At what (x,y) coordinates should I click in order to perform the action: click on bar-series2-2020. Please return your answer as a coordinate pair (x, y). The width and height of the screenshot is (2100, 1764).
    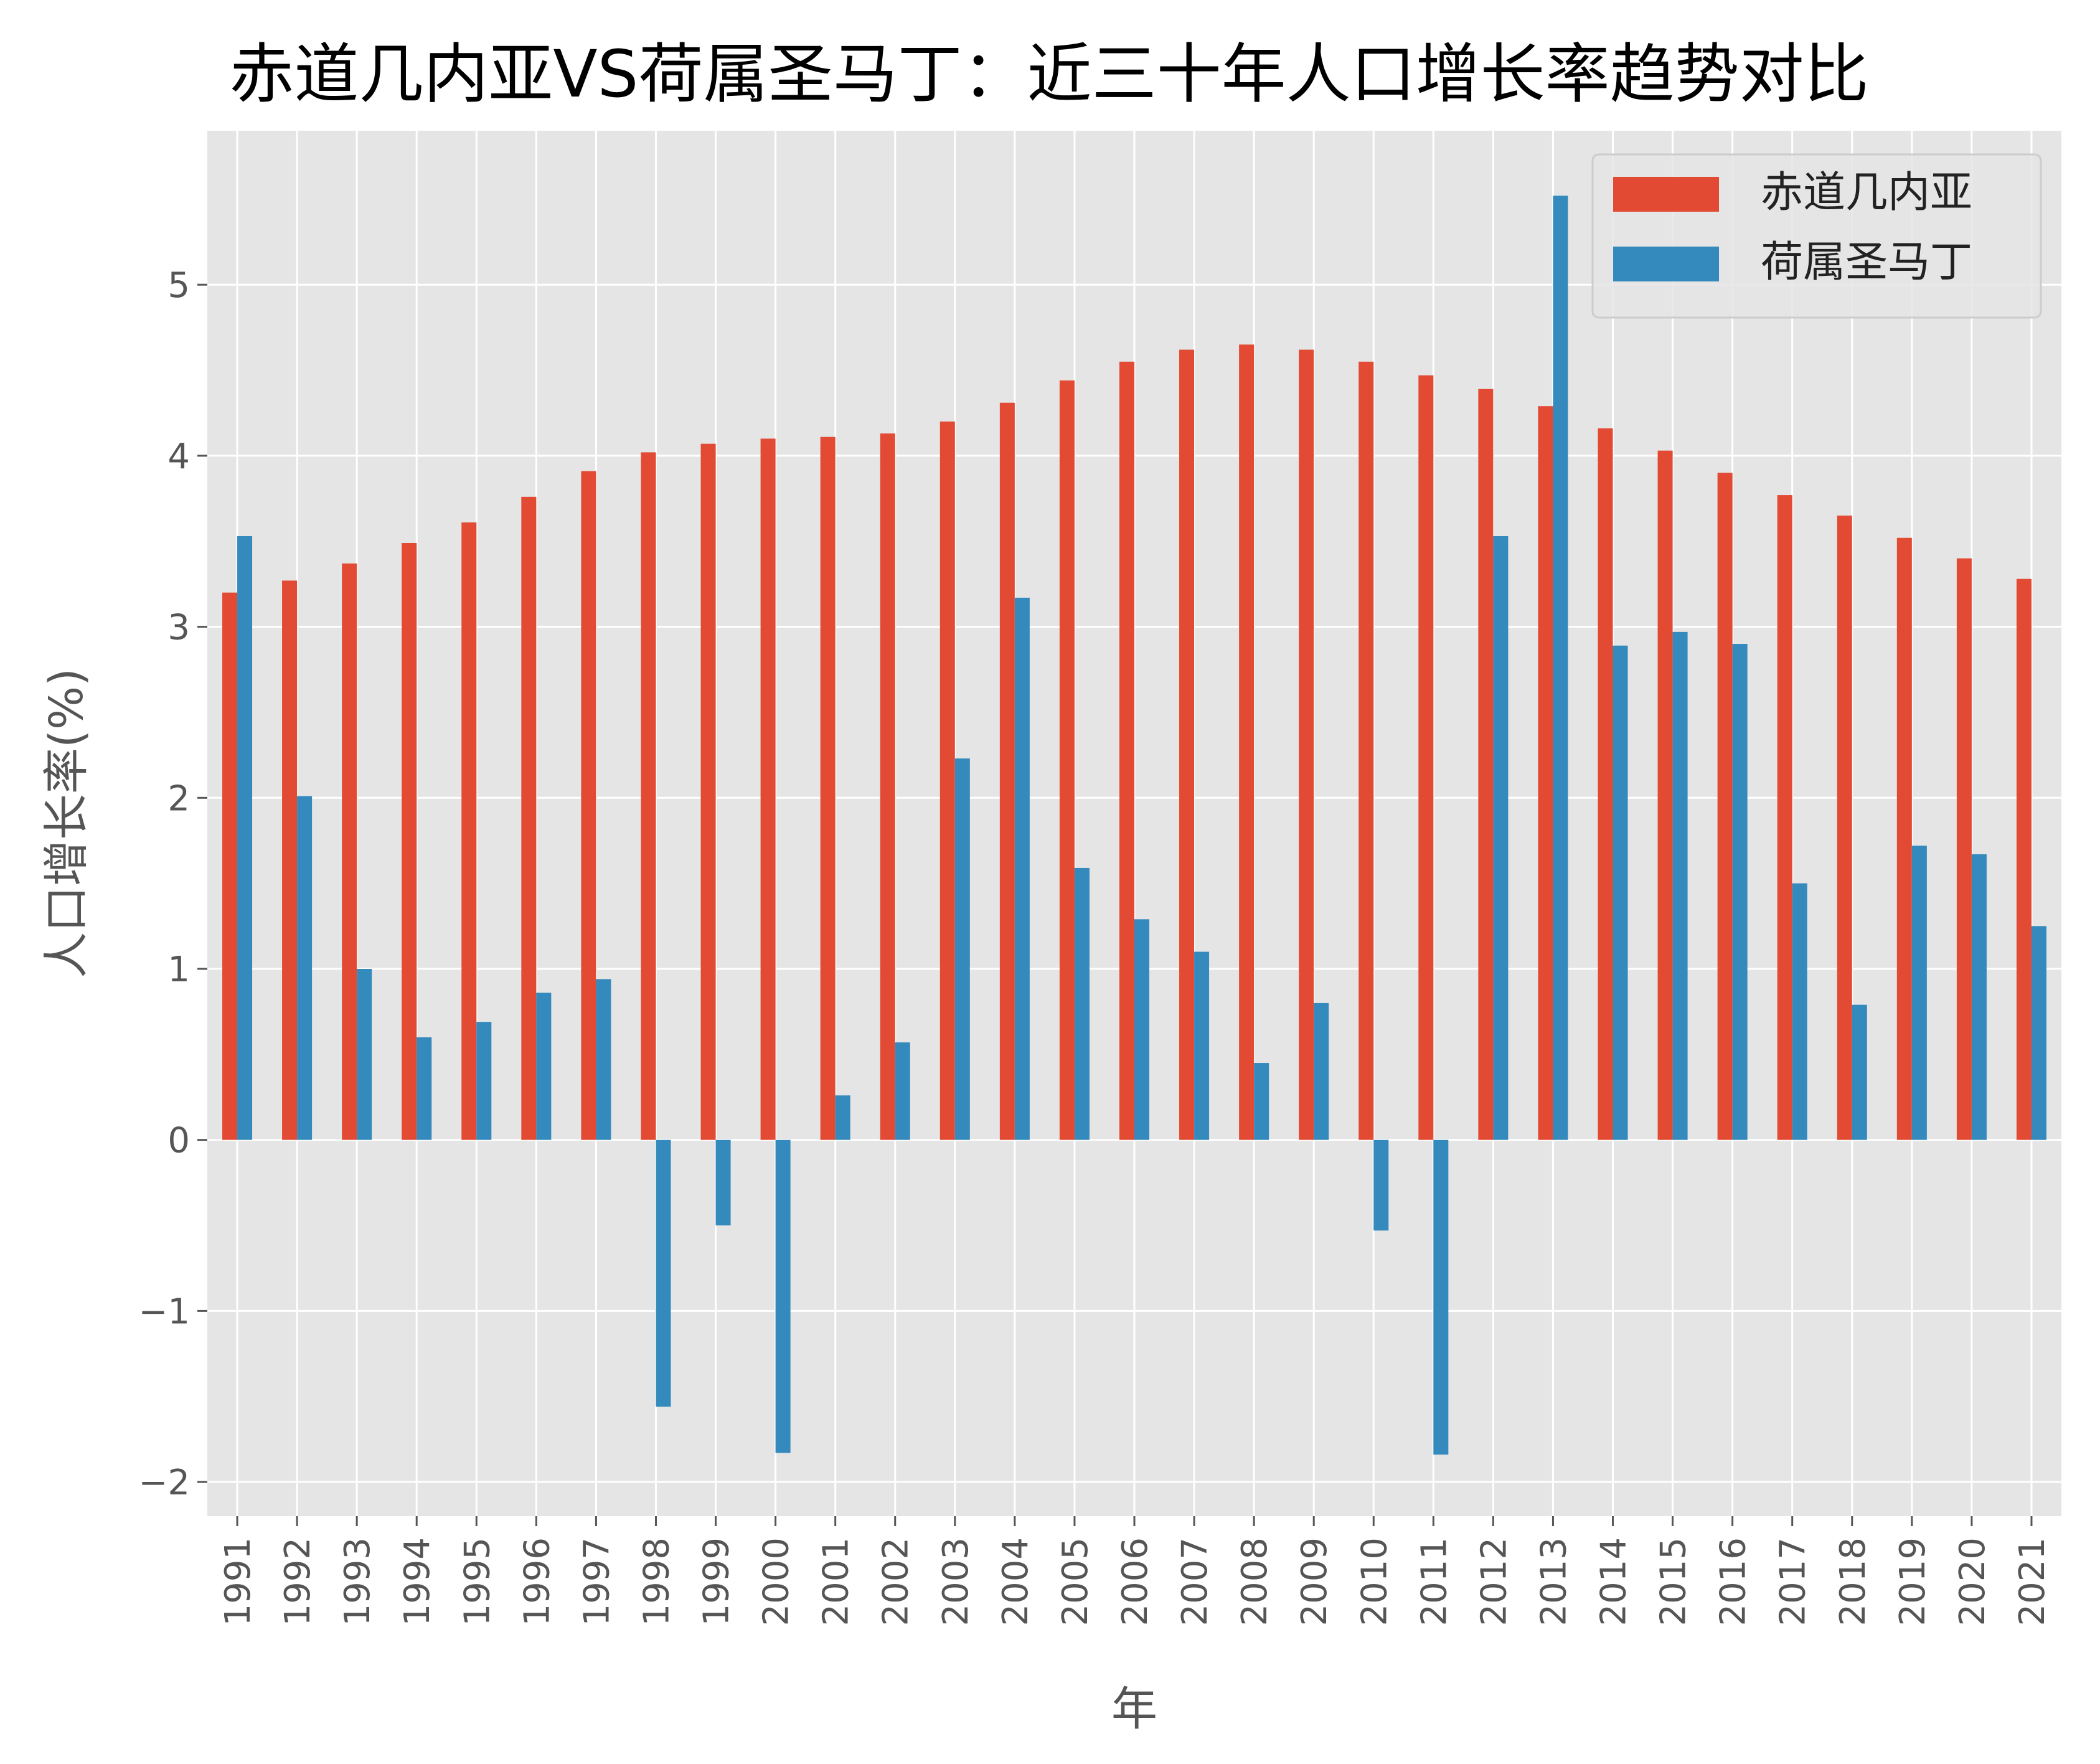
    Looking at the image, I should click on (1979, 997).